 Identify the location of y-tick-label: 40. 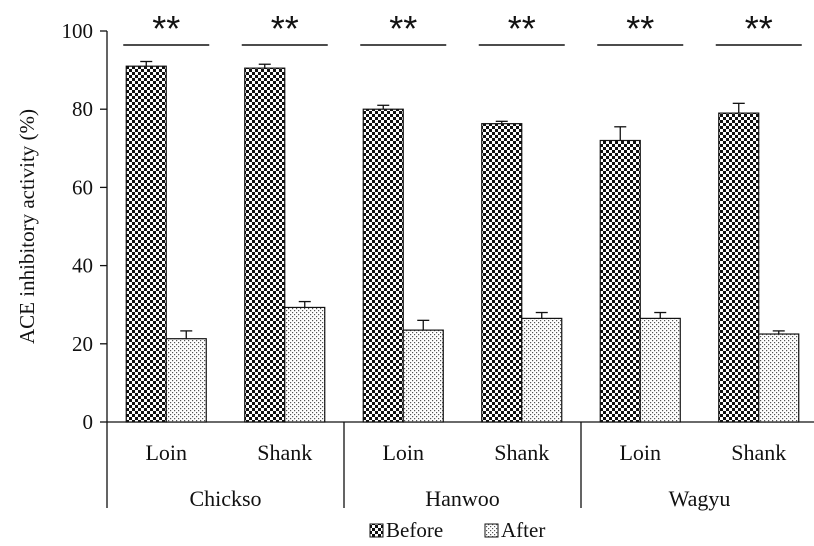
(82, 266).